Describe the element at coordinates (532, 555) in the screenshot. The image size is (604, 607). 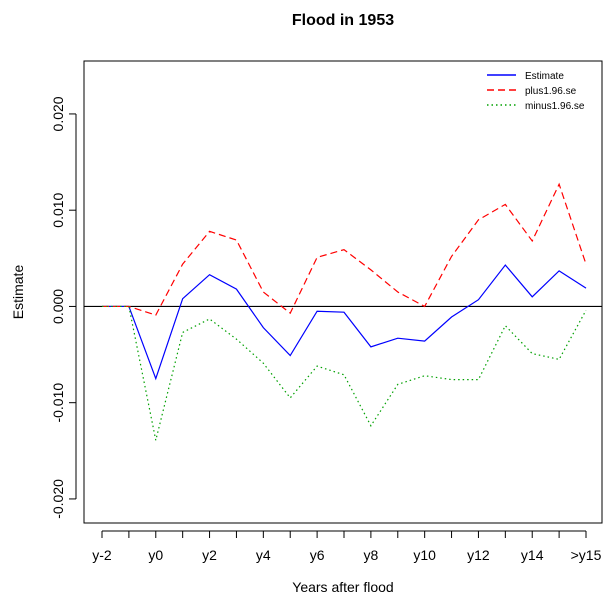
I see `x-tick-label: y14` at that location.